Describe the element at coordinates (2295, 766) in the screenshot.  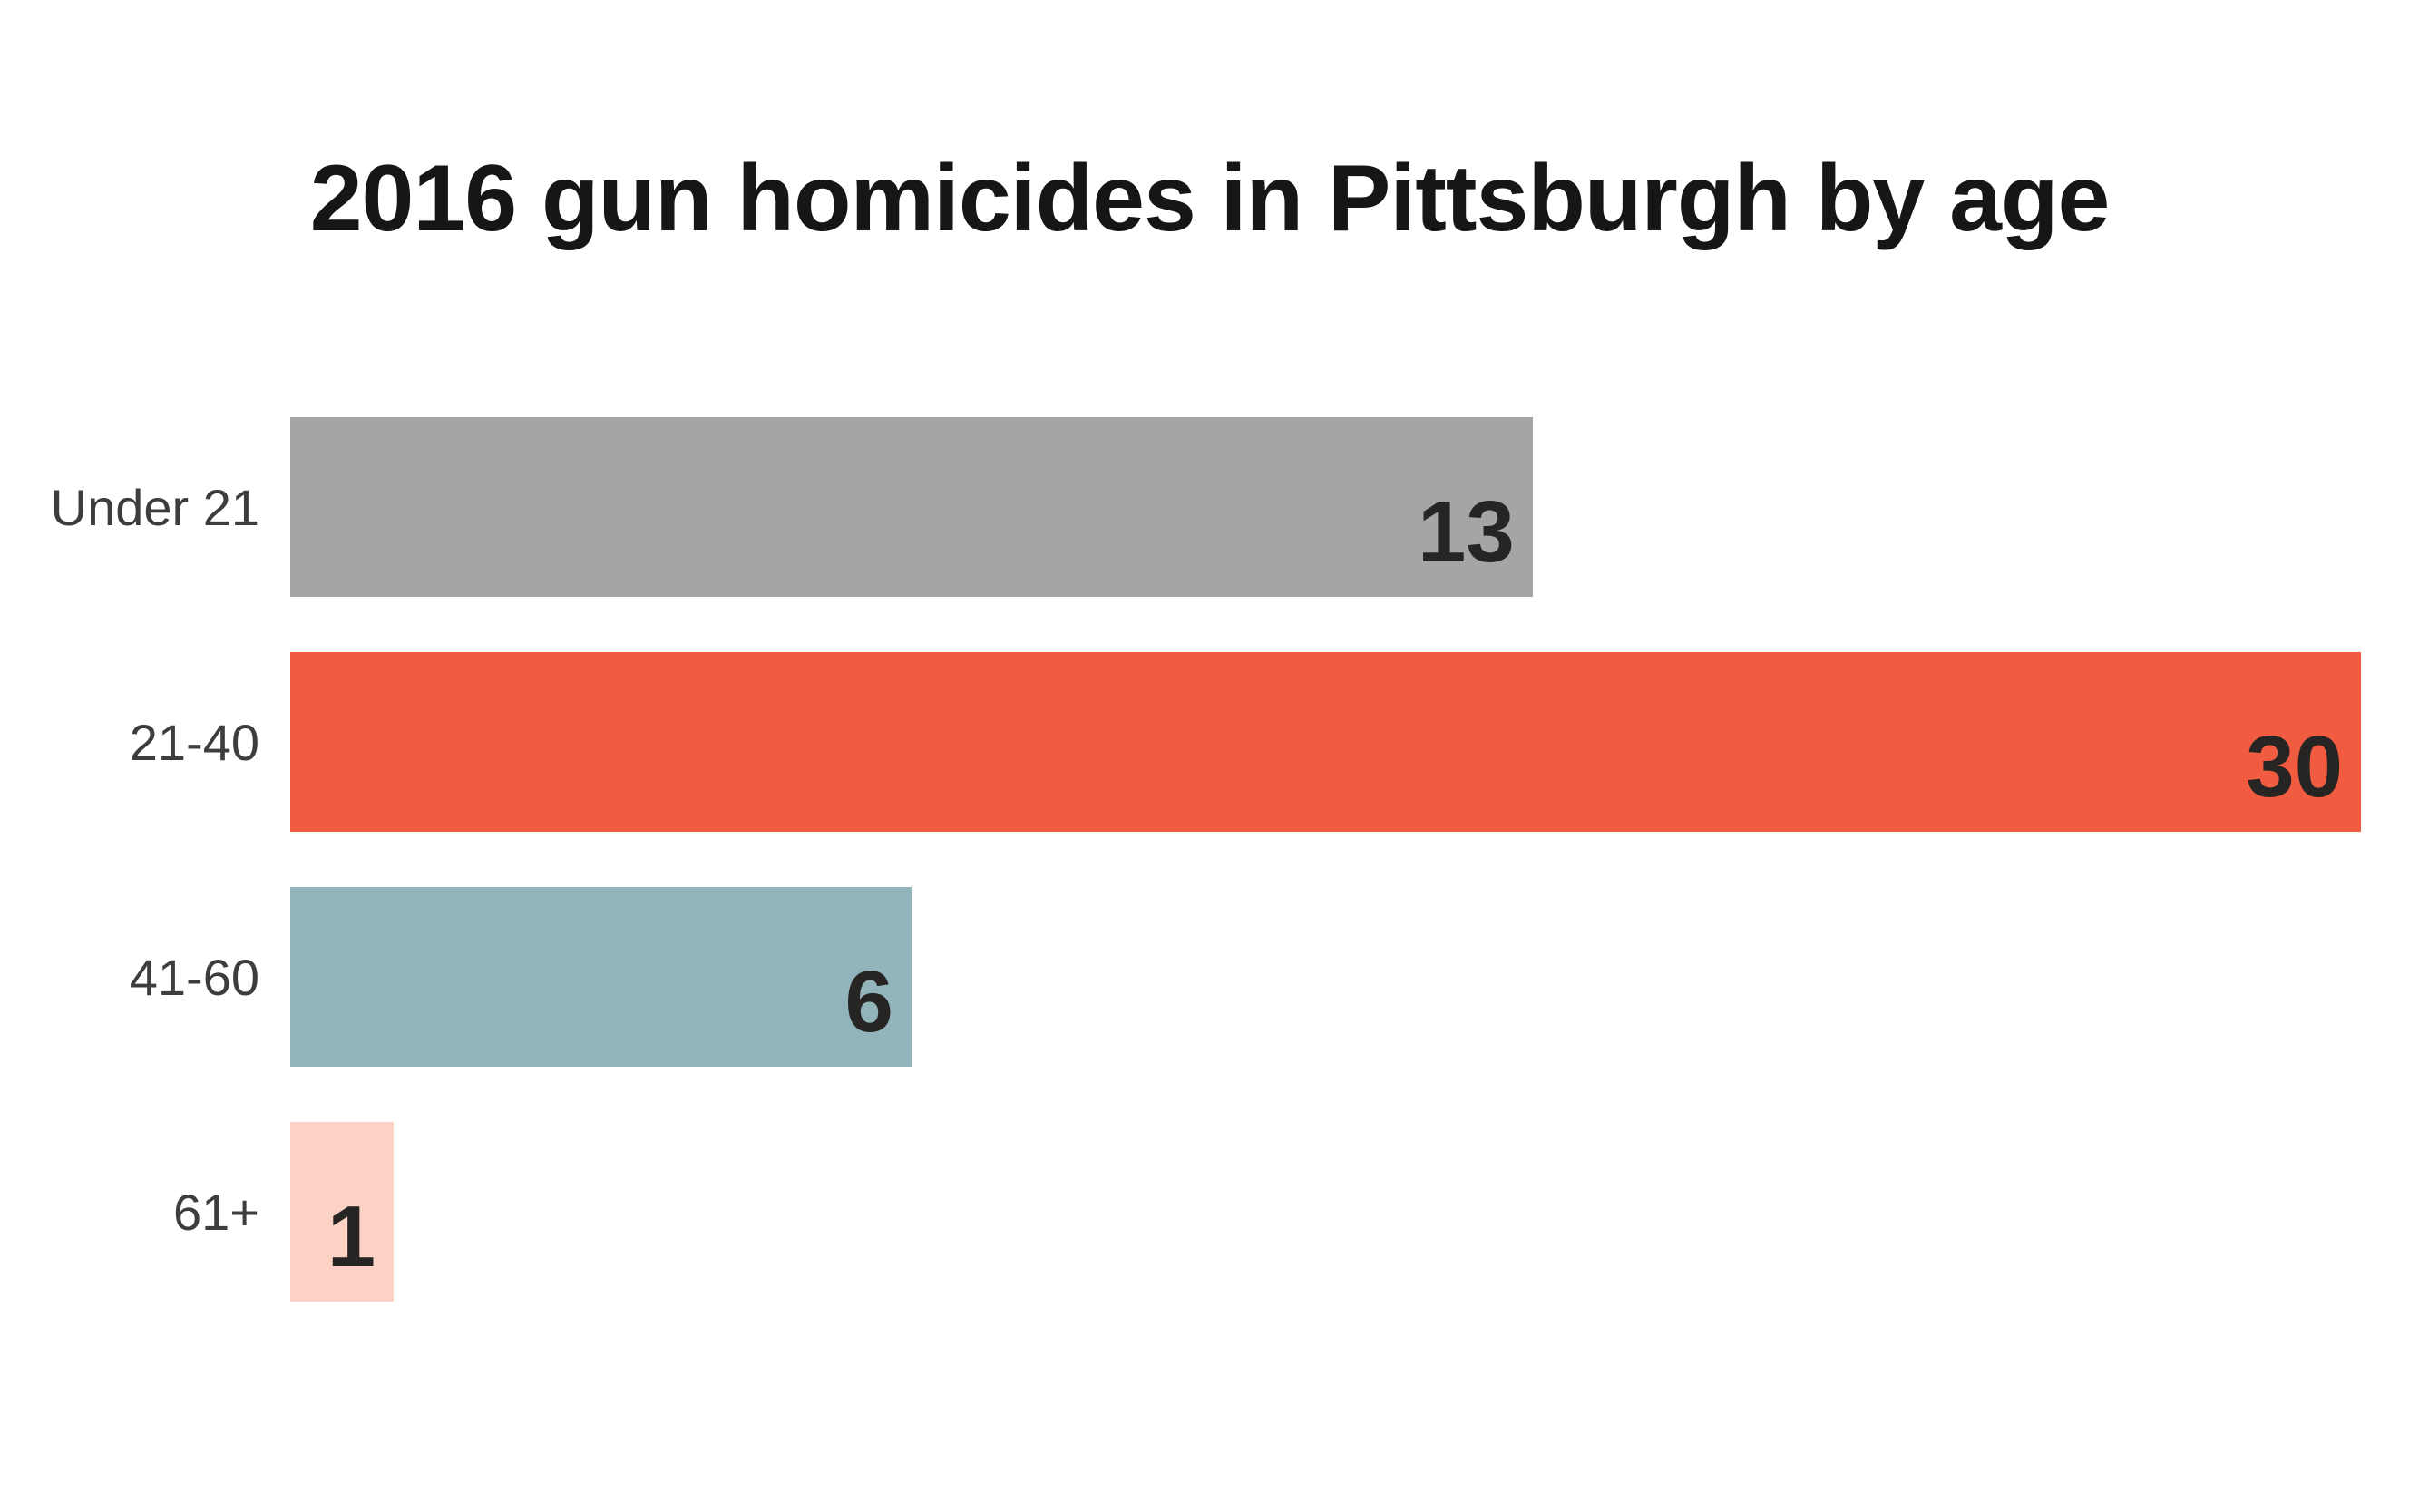
I see `value-label-21-40: 30` at that location.